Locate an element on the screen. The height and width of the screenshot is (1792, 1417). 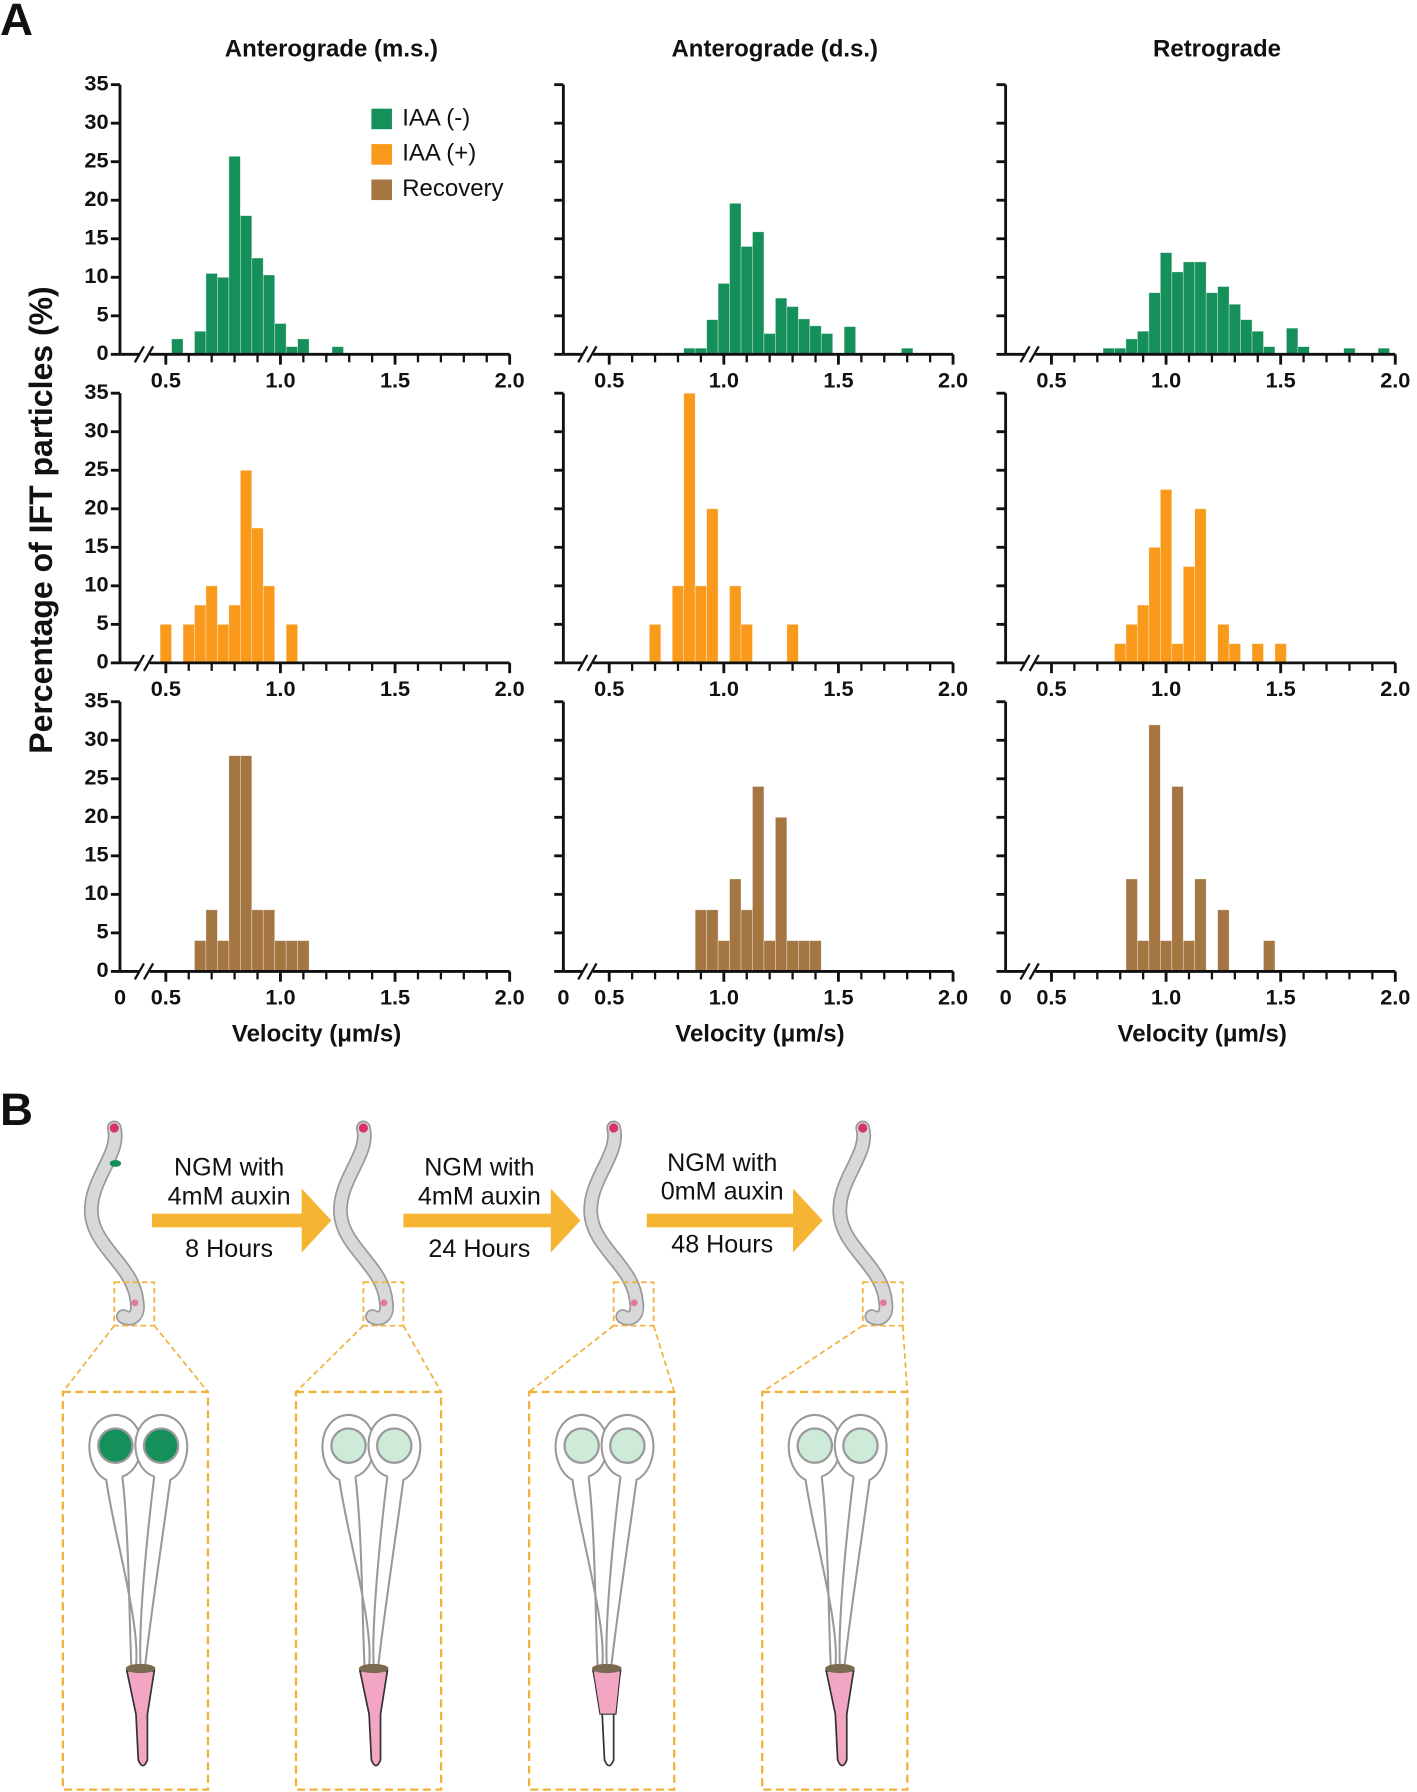
panel-label: B is located at coordinates (16, 1109).